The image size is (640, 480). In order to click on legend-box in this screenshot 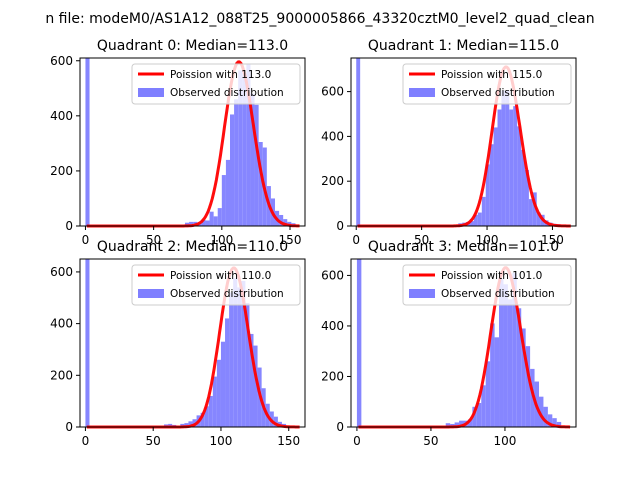, I will do `click(216, 84)`.